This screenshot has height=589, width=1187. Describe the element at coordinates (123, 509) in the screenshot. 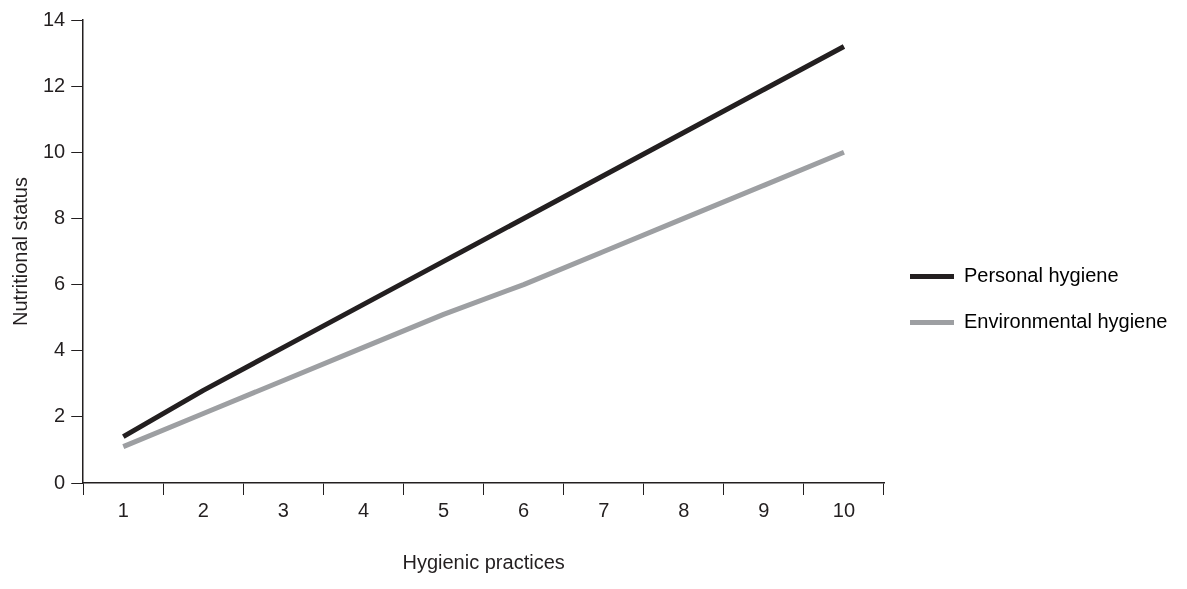

I see `x-tick-label: 1` at that location.